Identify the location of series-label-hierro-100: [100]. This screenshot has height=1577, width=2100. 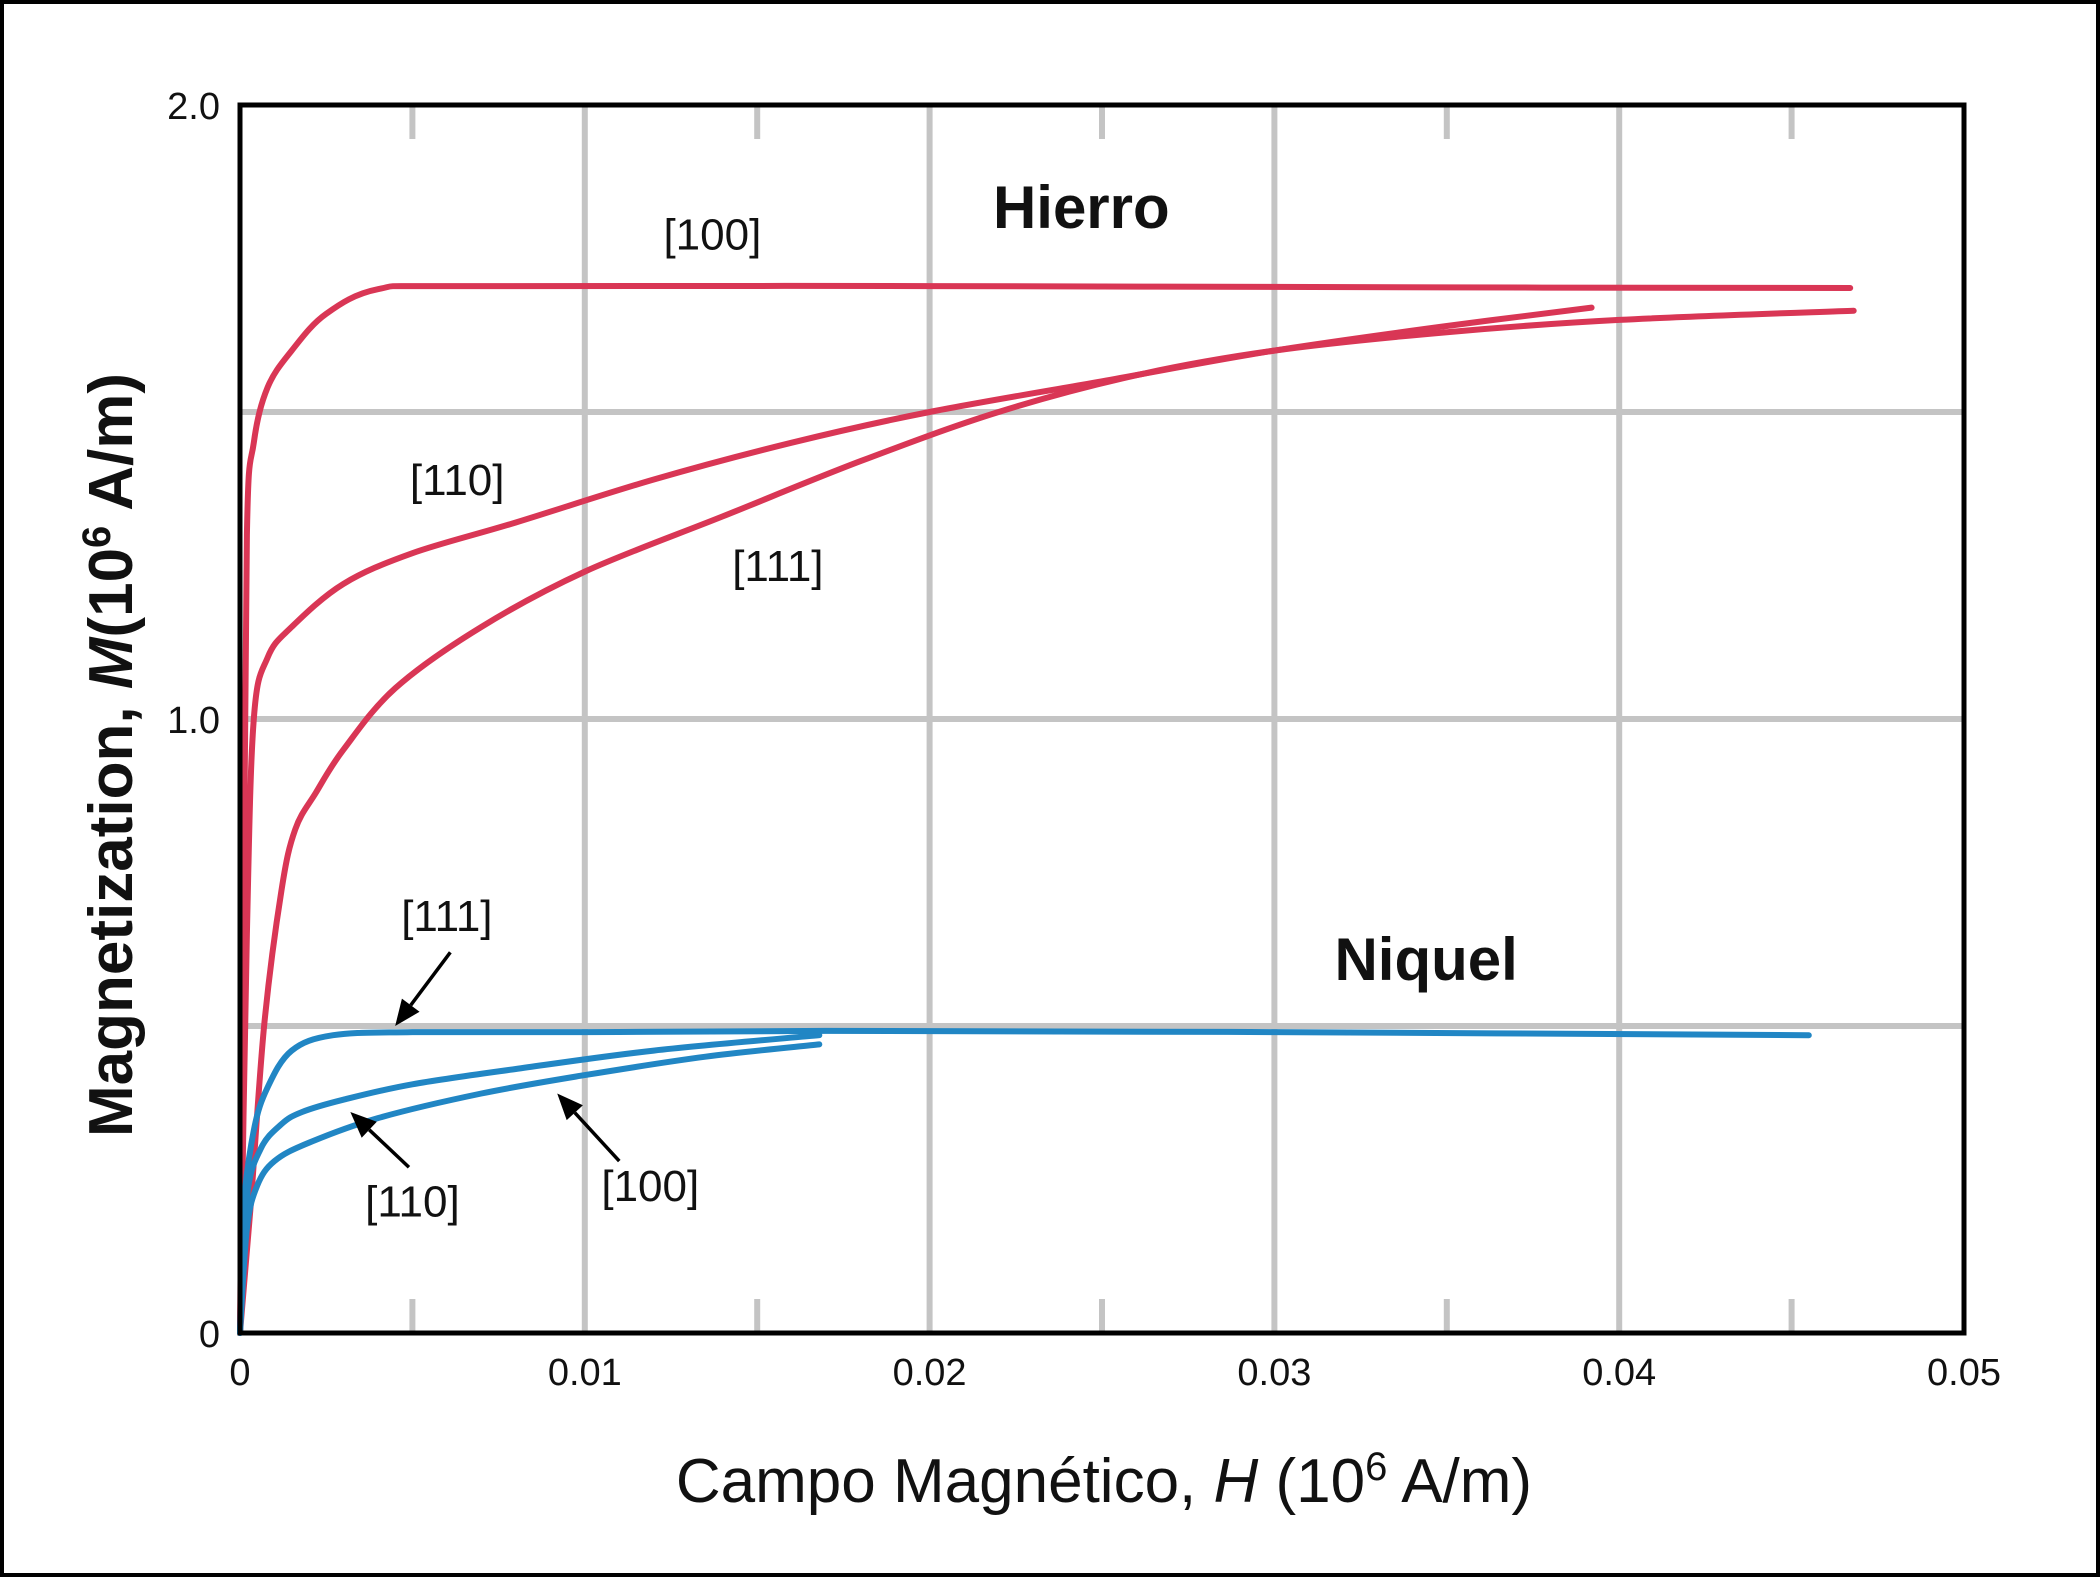
(712, 234).